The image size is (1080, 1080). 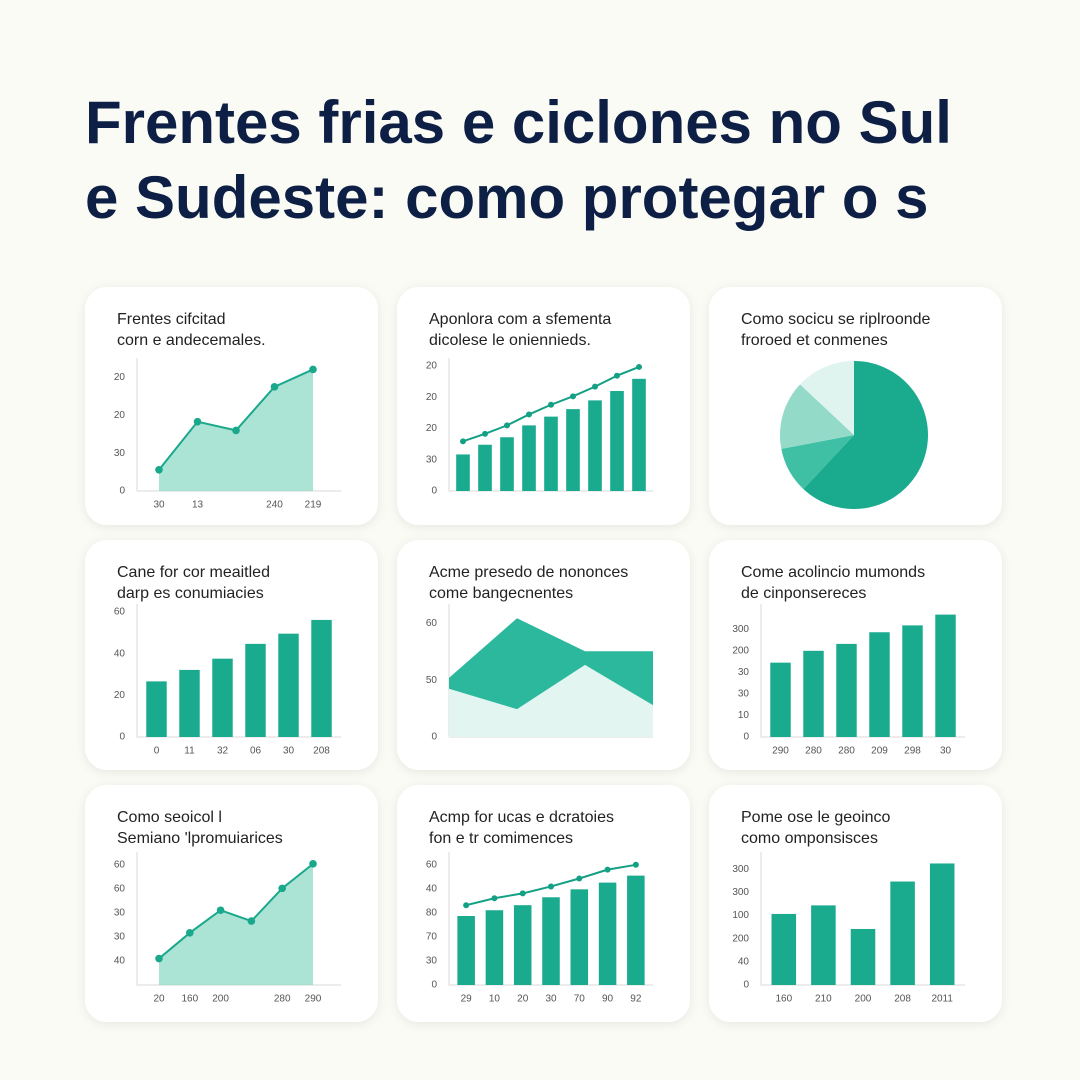 What do you see at coordinates (636, 999) in the screenshot?
I see `x-tick-label: 92` at bounding box center [636, 999].